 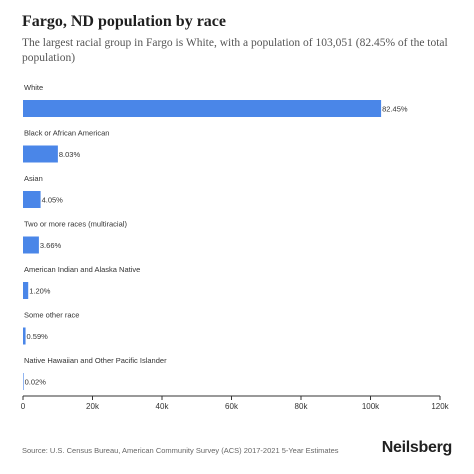 I want to click on chart-title: Fargo, ND population by race, so click(x=124, y=21).